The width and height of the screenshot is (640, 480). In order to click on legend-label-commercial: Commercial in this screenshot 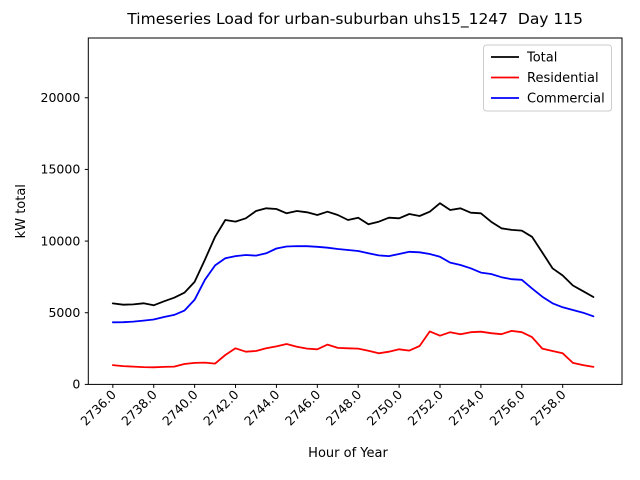, I will do `click(566, 99)`.